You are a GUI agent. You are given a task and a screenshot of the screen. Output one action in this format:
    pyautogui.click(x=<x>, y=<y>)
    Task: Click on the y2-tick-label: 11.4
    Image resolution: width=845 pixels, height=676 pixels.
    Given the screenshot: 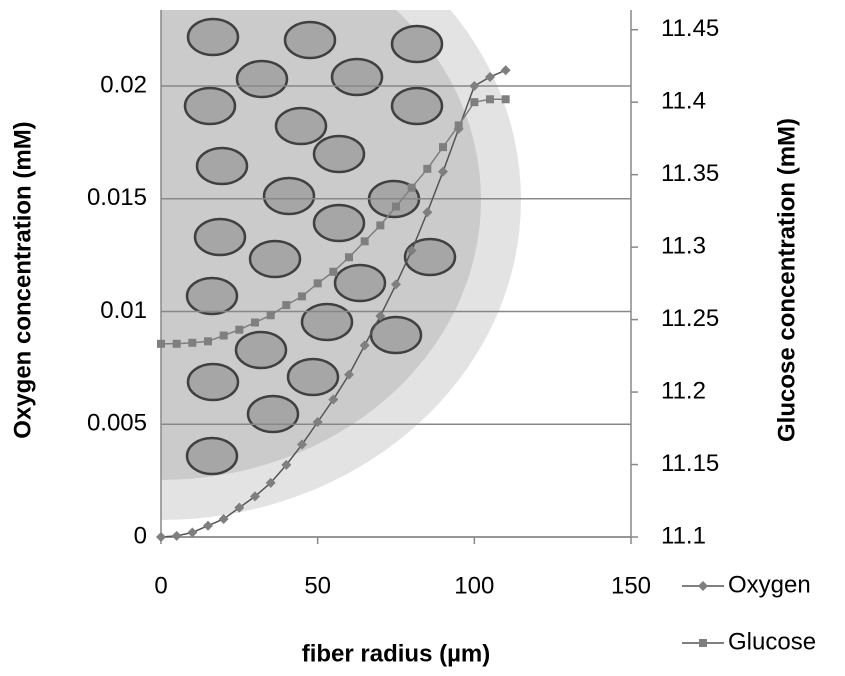 What is the action you would take?
    pyautogui.click(x=683, y=101)
    